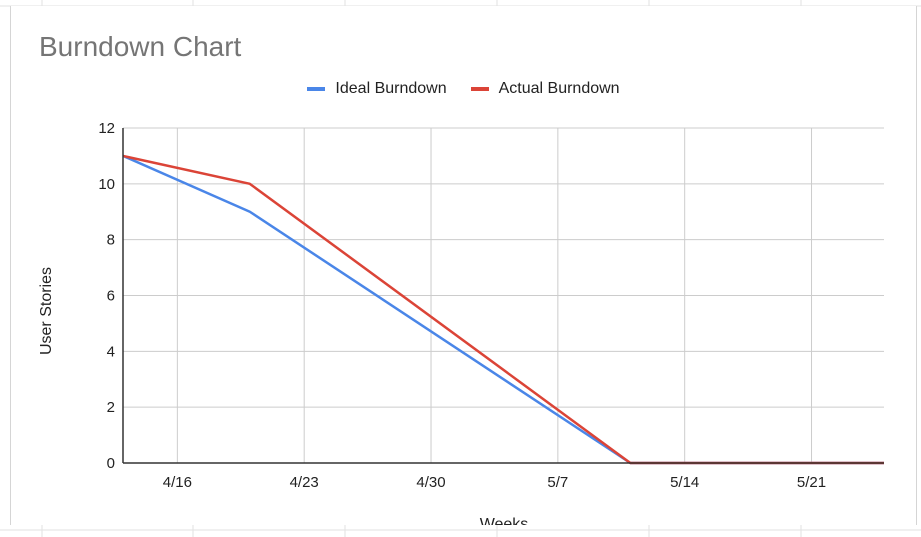 The width and height of the screenshot is (921, 537). What do you see at coordinates (111, 407) in the screenshot?
I see `y-tick-label: 2` at bounding box center [111, 407].